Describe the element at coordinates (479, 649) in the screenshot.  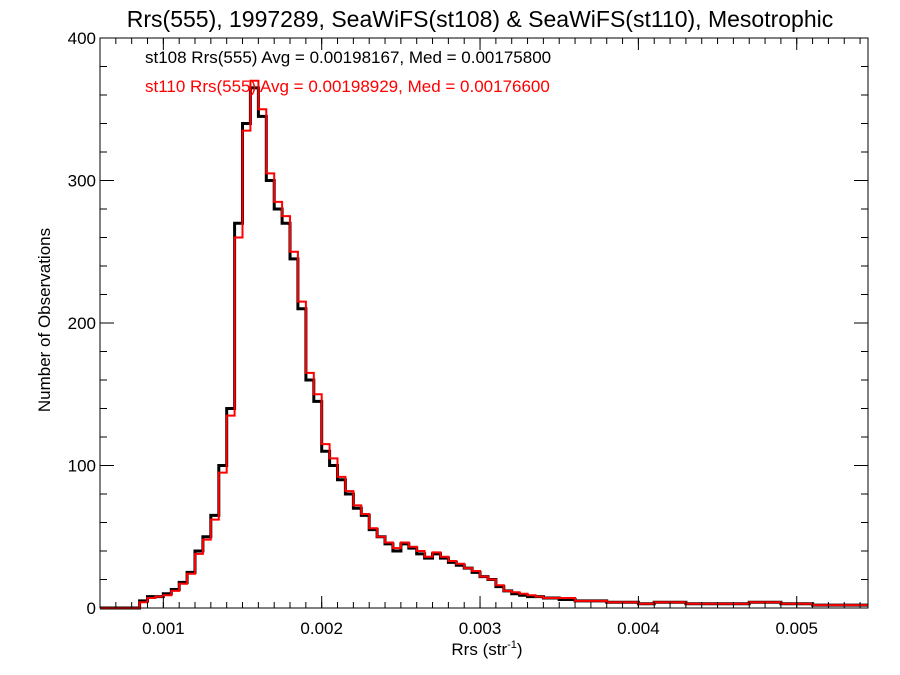
I see `x-axis-label-main: Rrs (str` at that location.